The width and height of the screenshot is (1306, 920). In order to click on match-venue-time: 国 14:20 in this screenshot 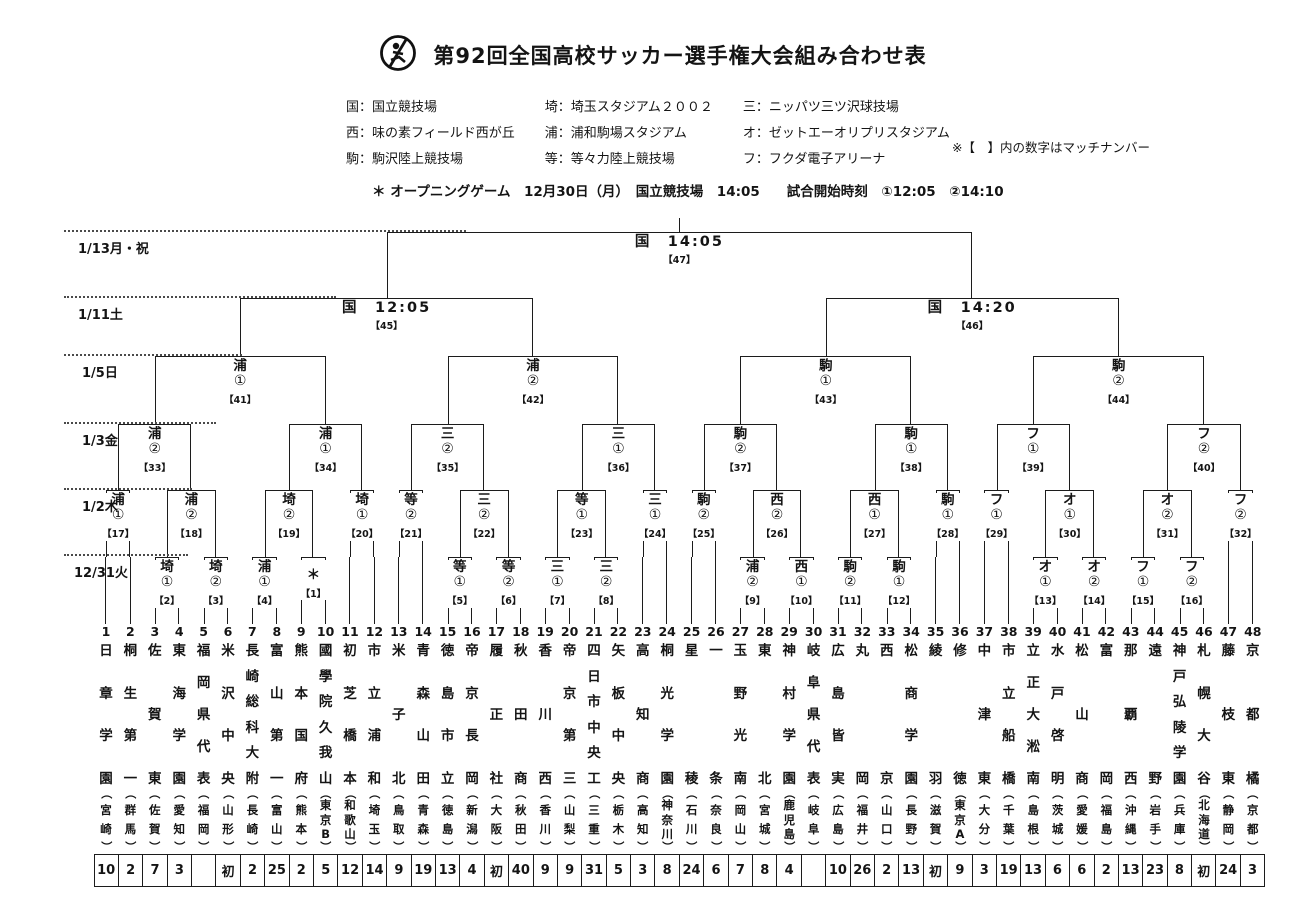, I will do `click(972, 308)`.